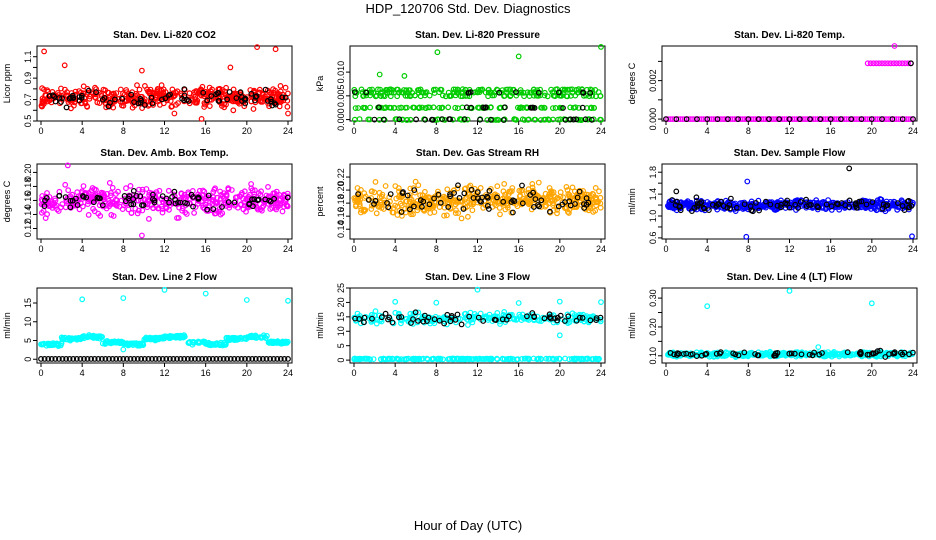  Describe the element at coordinates (665, 373) in the screenshot. I see `x-tick-label: 0` at that location.